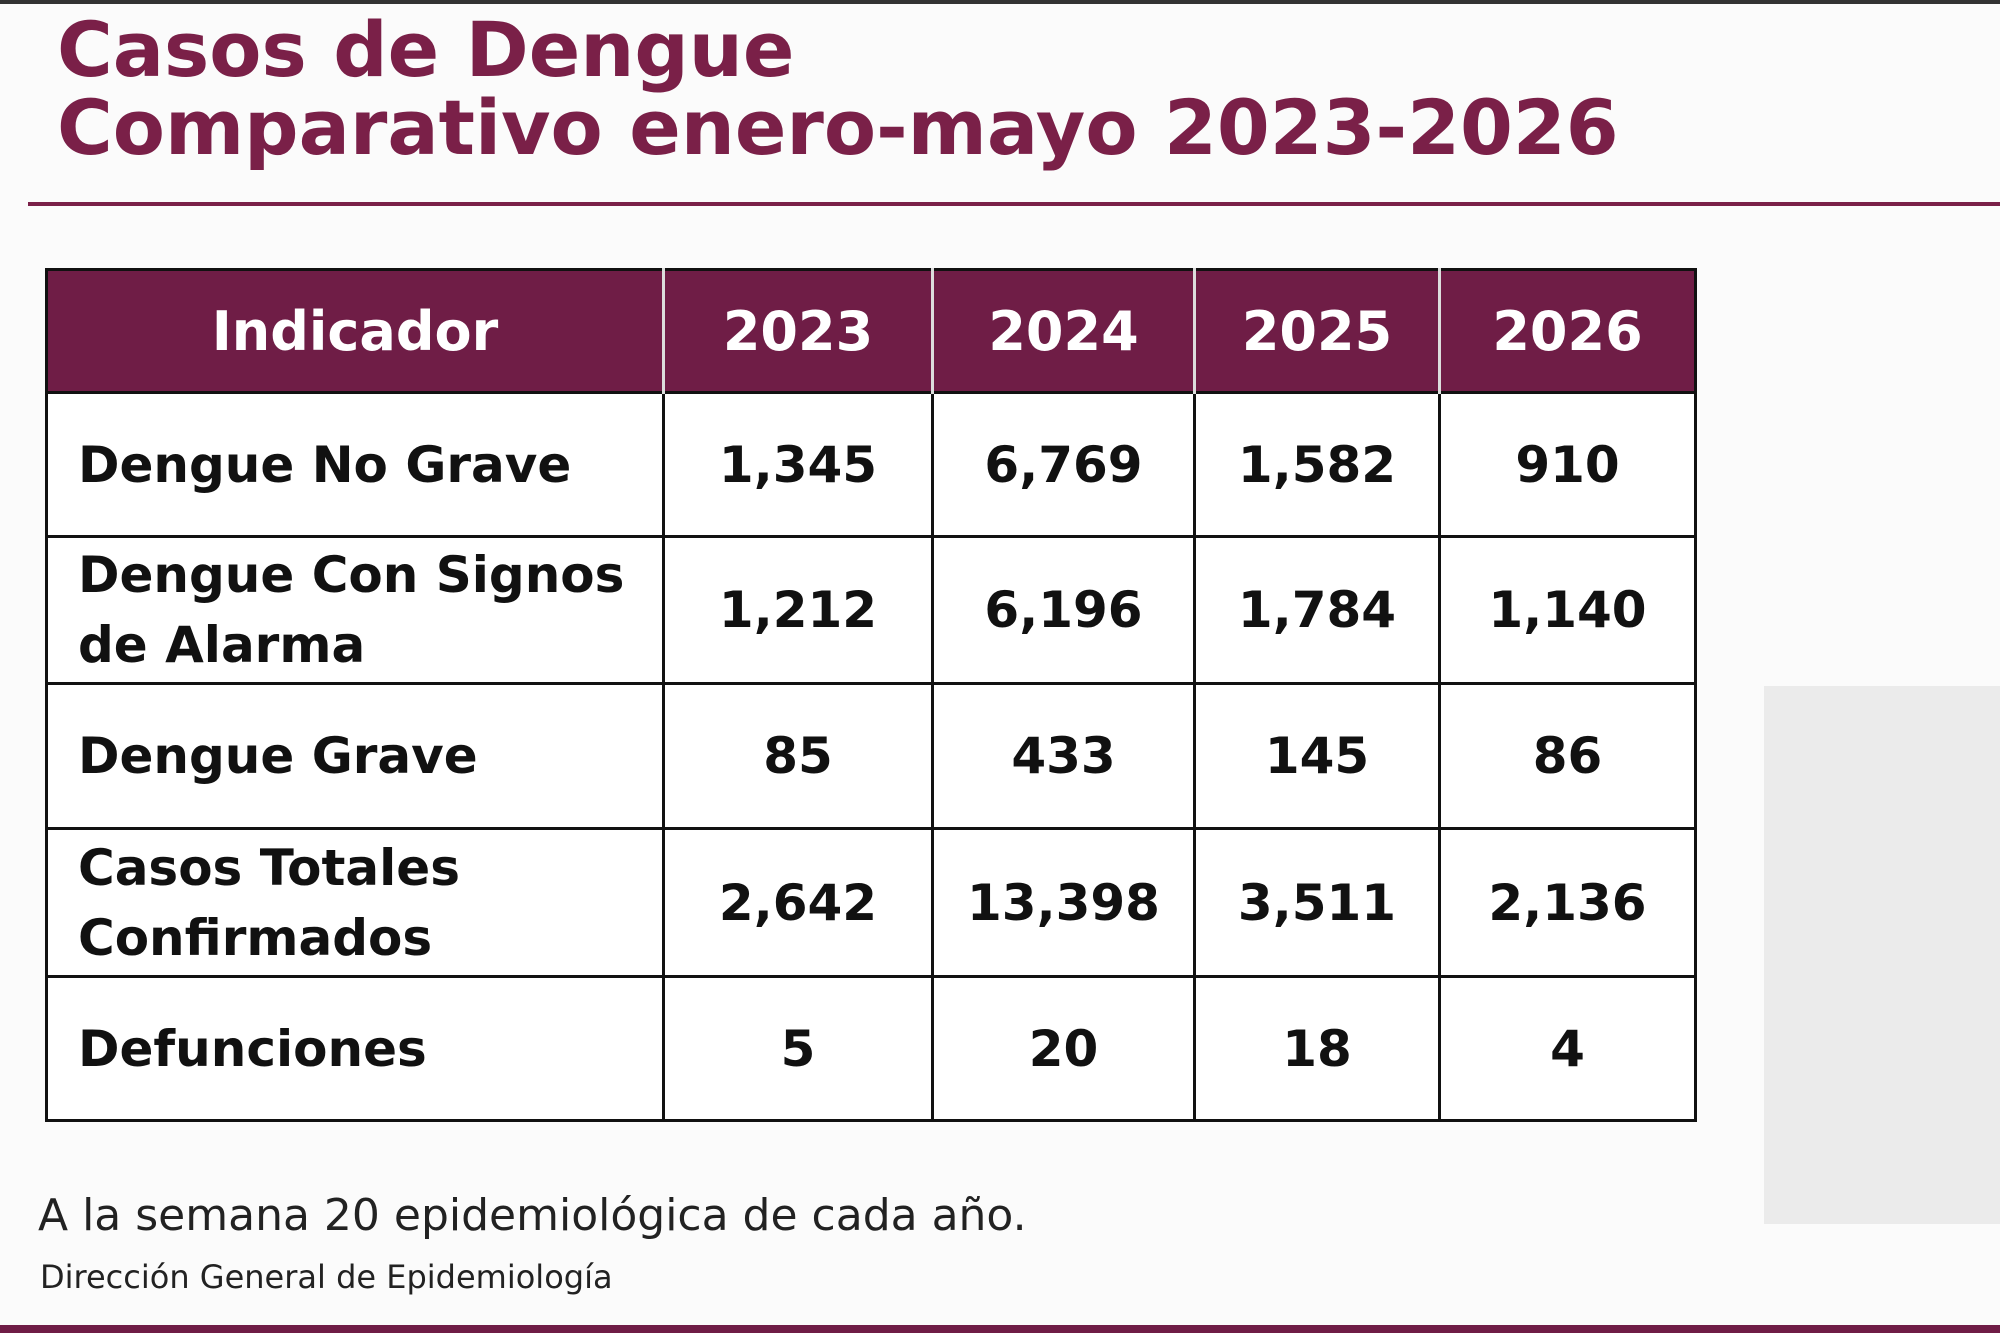 Image resolution: width=2000 pixels, height=1333 pixels. I want to click on value-cell: 6,196, so click(1063, 610).